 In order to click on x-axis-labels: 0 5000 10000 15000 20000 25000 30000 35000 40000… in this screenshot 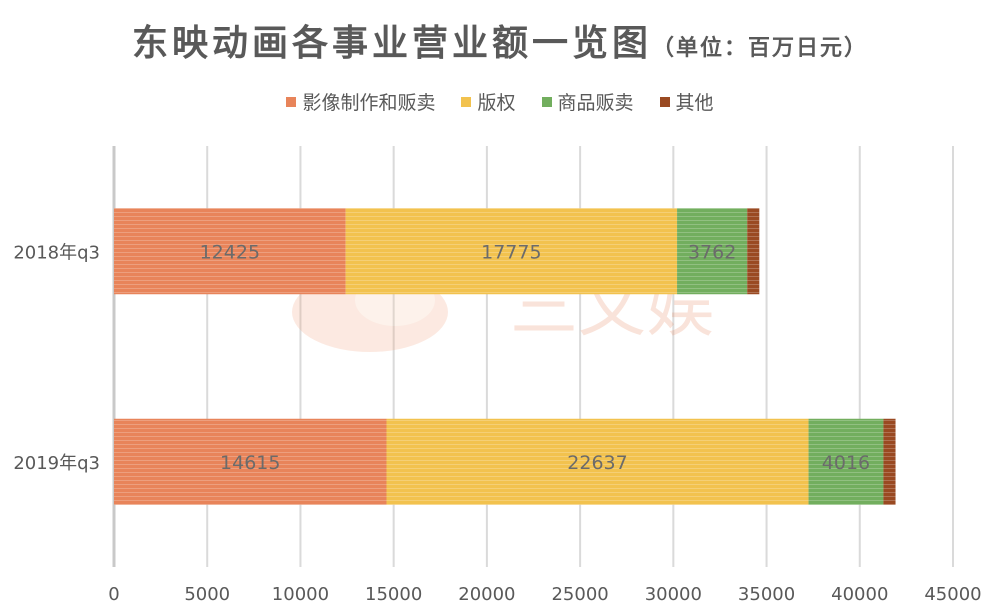, I will do `click(544, 594)`.